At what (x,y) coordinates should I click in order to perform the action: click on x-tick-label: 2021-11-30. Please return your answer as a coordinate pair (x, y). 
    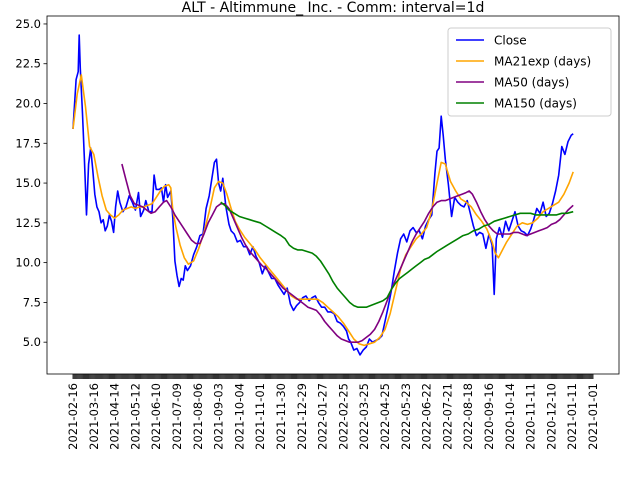
    Looking at the image, I should click on (281, 416).